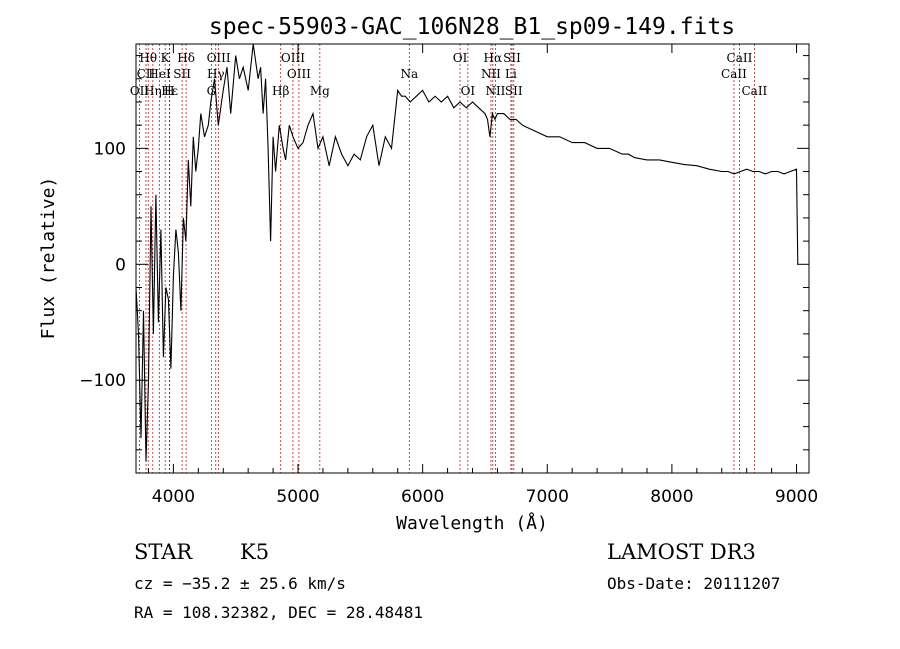  What do you see at coordinates (166, 58) in the screenshot?
I see `line-marker-label: K` at bounding box center [166, 58].